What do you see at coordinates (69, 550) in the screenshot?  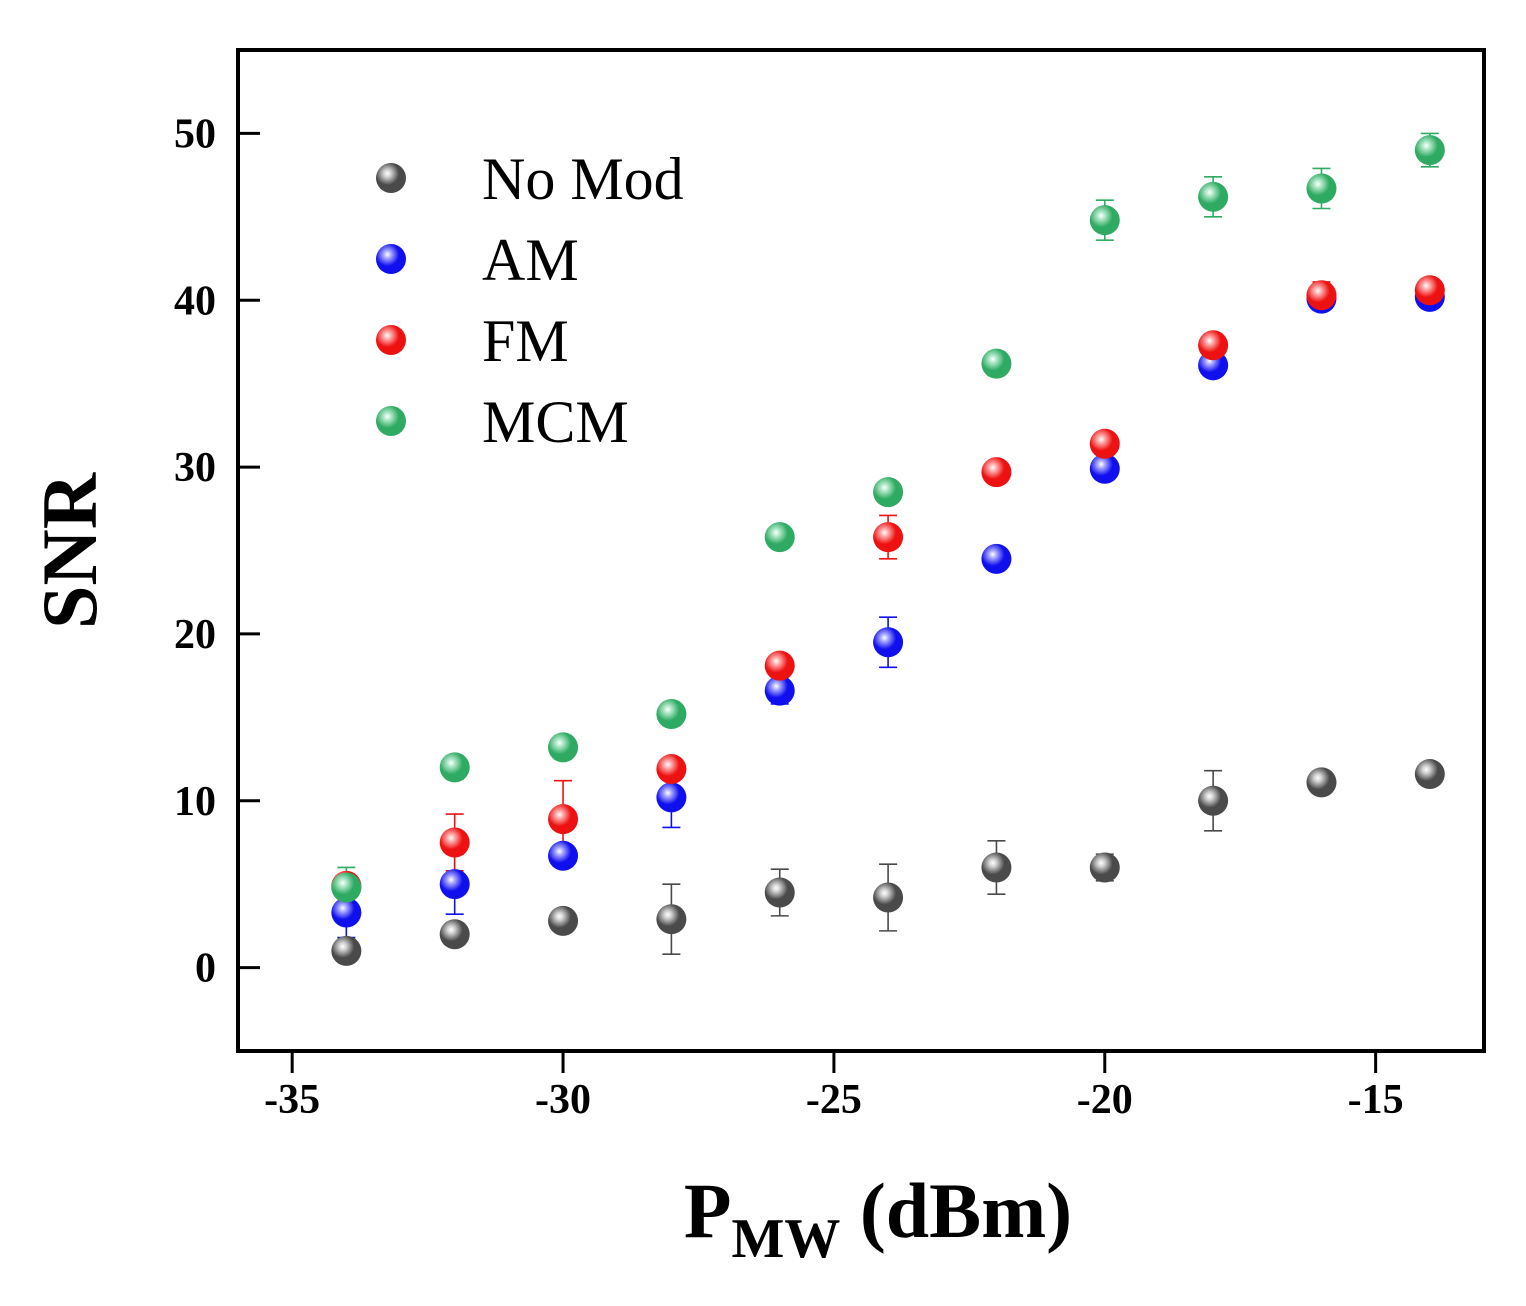 I see `y-axis-title: SNR` at bounding box center [69, 550].